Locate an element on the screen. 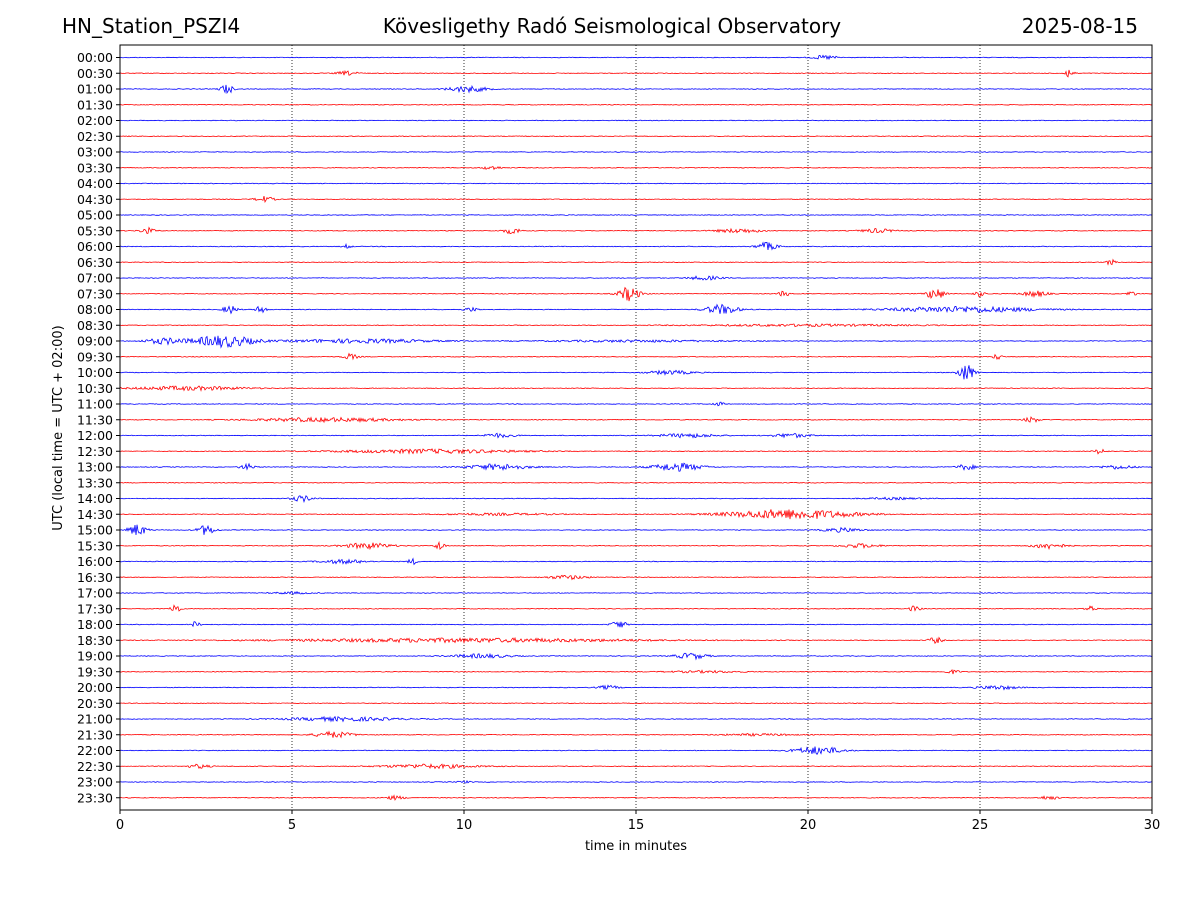 Image resolution: width=1200 pixels, height=900 pixels. y-tick-label: 19:00 is located at coordinates (95, 656).